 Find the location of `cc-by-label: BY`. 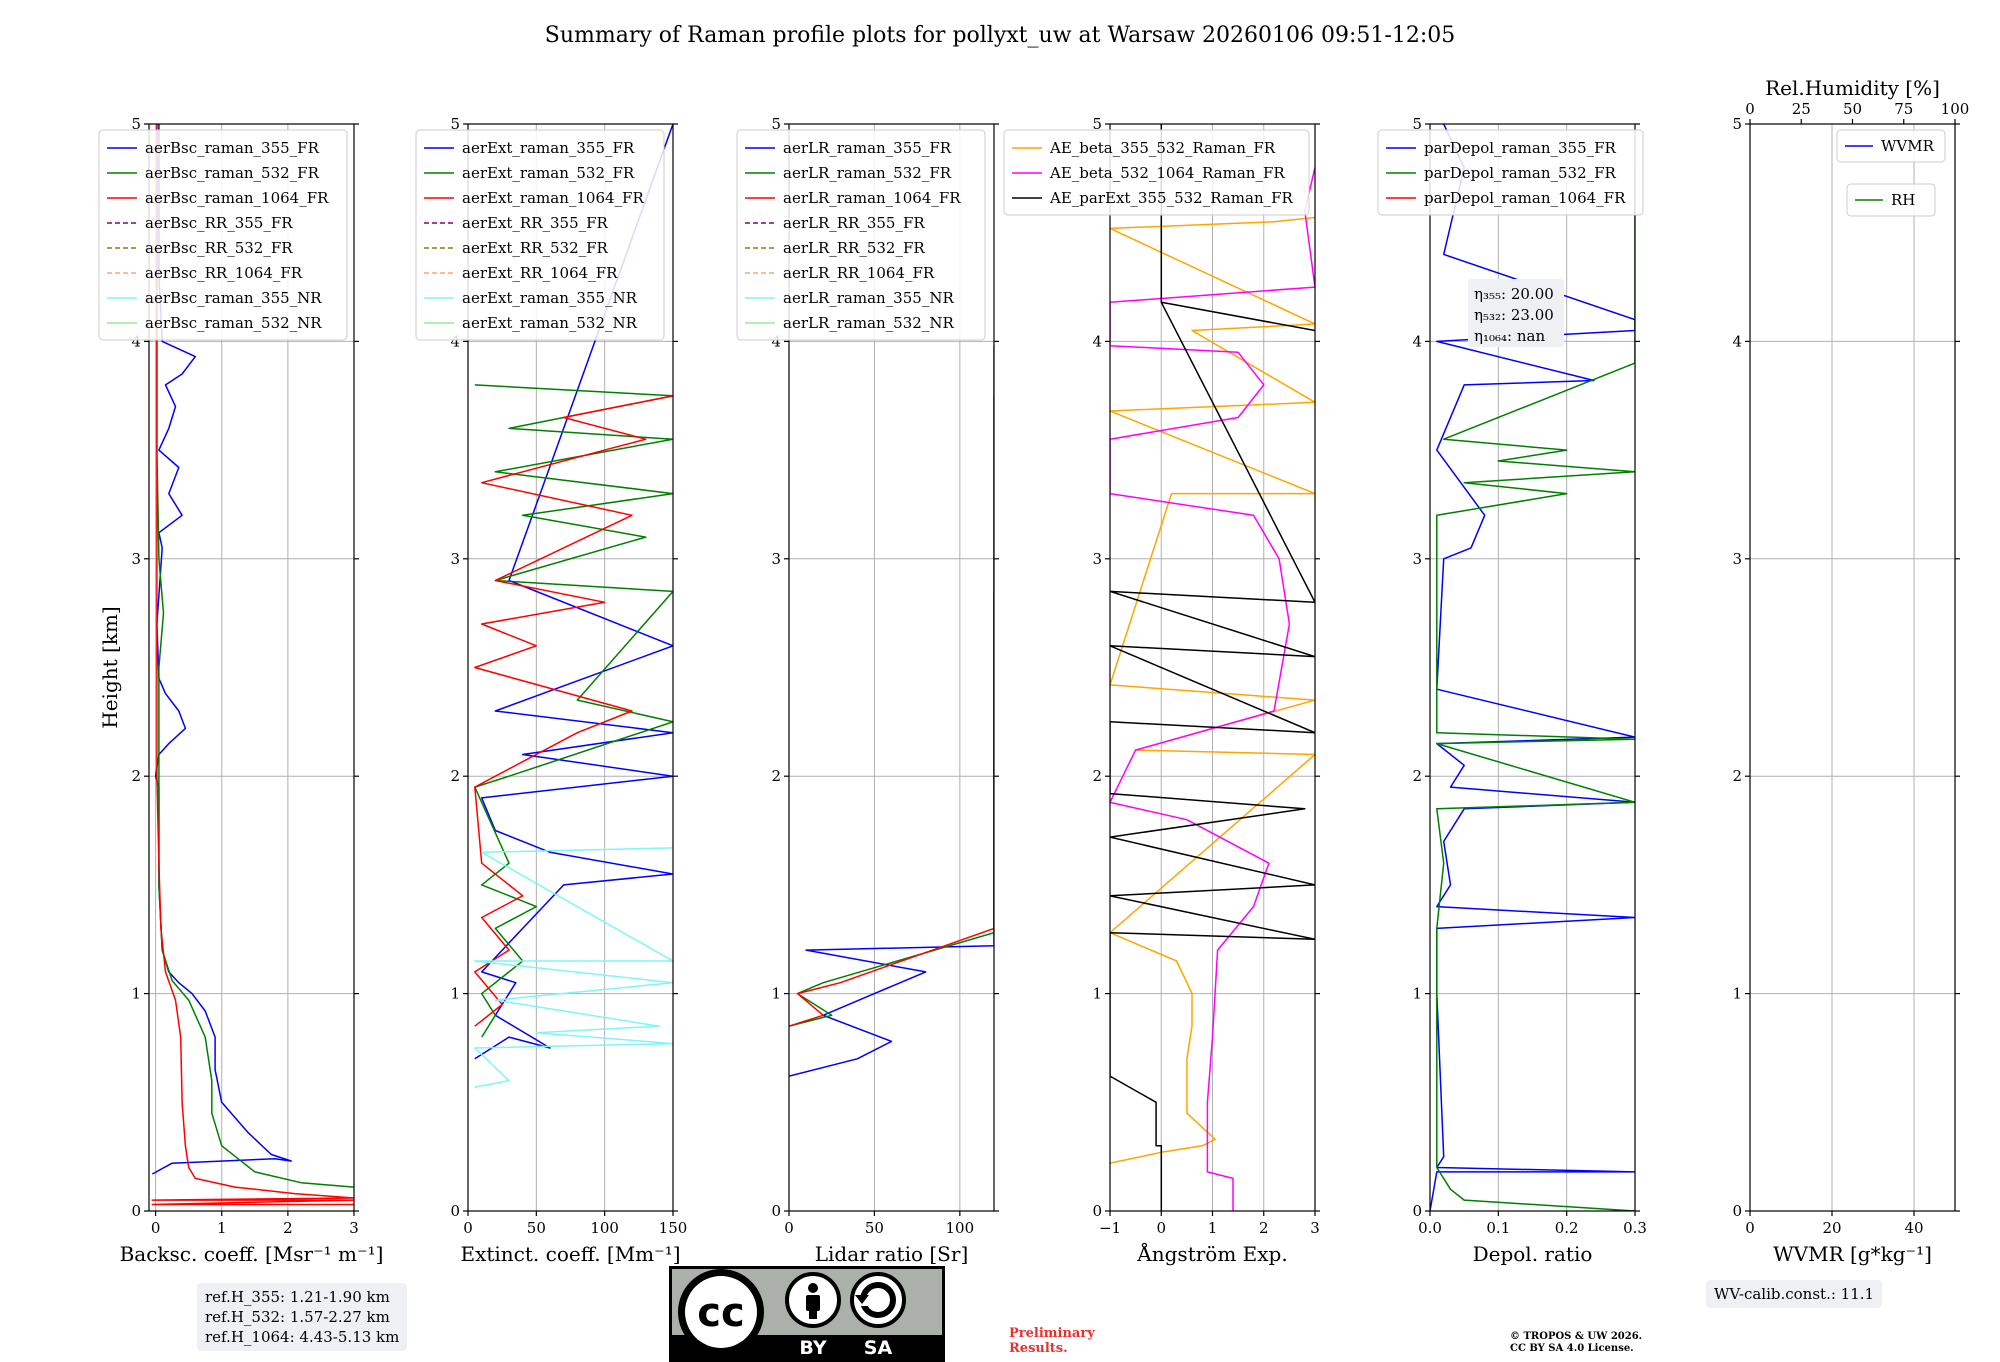

cc-by-label: BY is located at coordinates (812, 1348).